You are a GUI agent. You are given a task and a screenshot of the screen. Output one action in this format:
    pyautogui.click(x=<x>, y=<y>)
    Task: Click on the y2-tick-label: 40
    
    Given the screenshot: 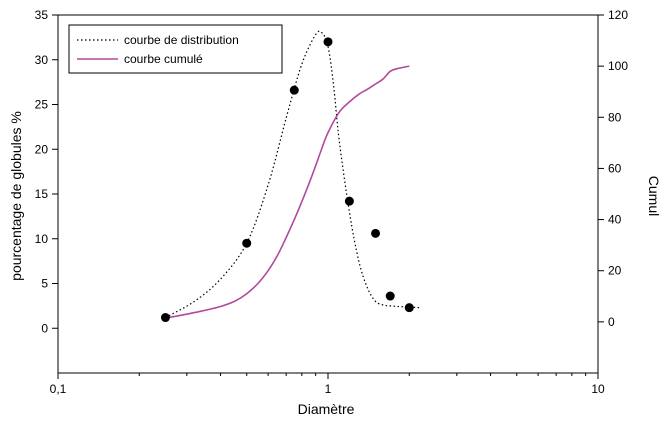 What is the action you would take?
    pyautogui.click(x=615, y=220)
    